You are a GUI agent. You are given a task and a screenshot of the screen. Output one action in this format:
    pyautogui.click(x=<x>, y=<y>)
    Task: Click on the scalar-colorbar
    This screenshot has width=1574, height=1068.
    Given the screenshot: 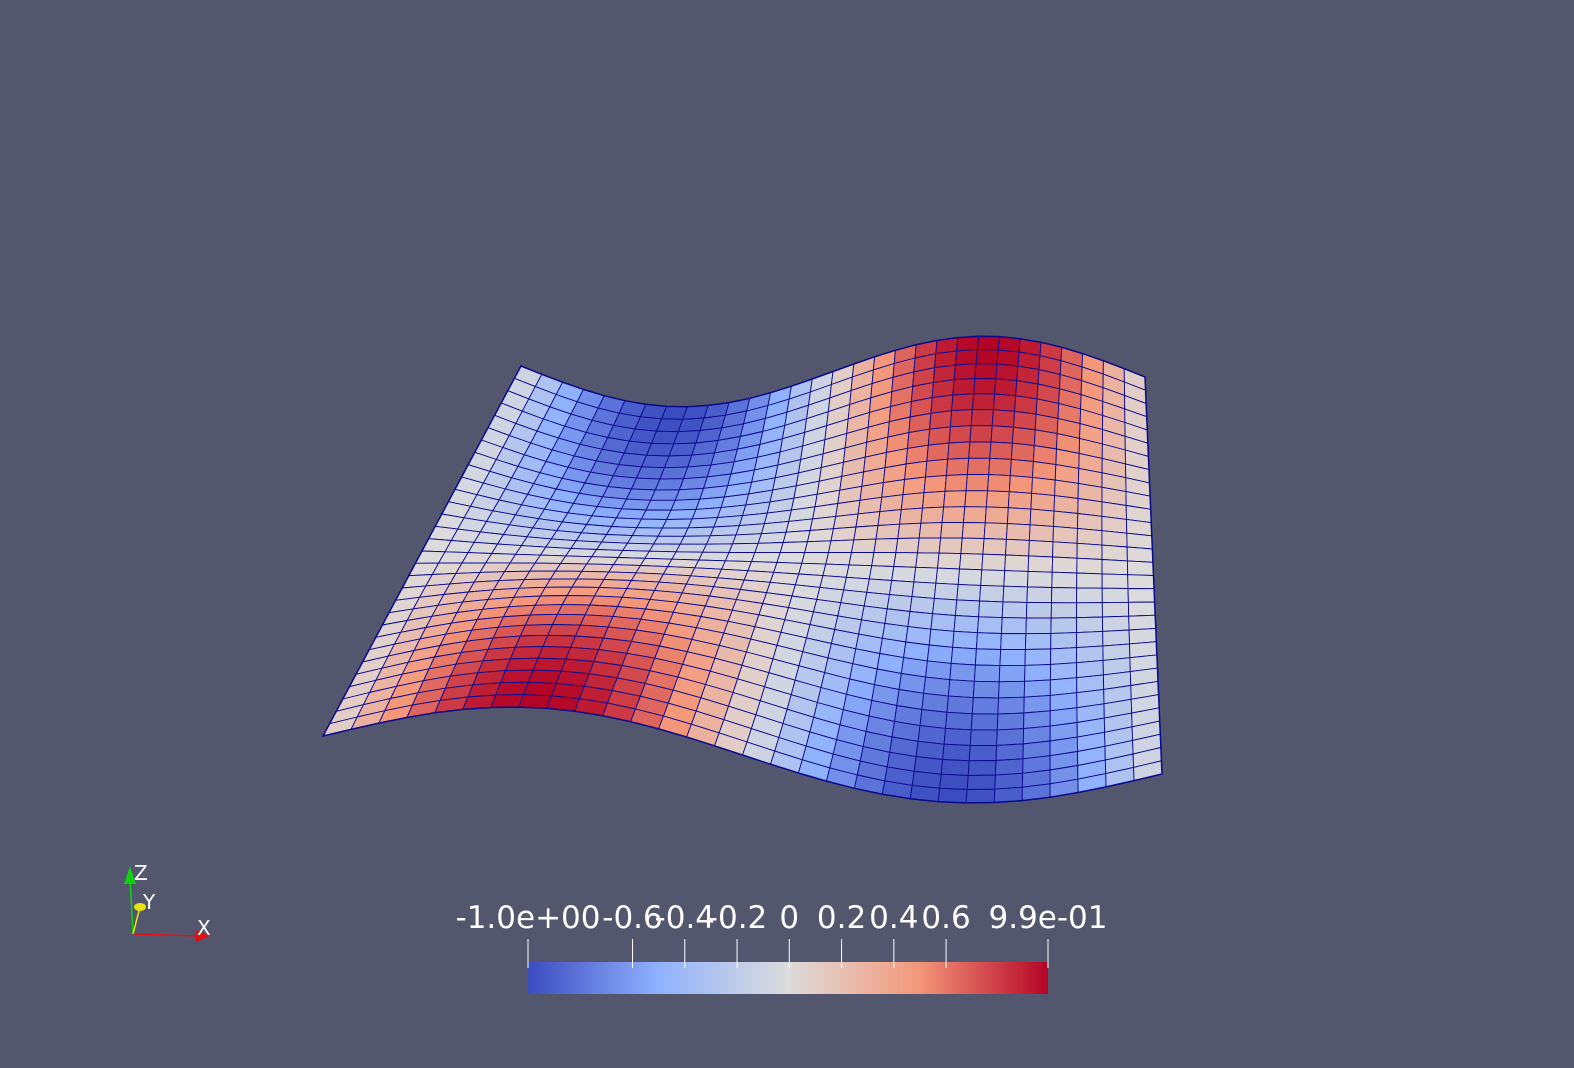 What is the action you would take?
    pyautogui.click(x=788, y=966)
    